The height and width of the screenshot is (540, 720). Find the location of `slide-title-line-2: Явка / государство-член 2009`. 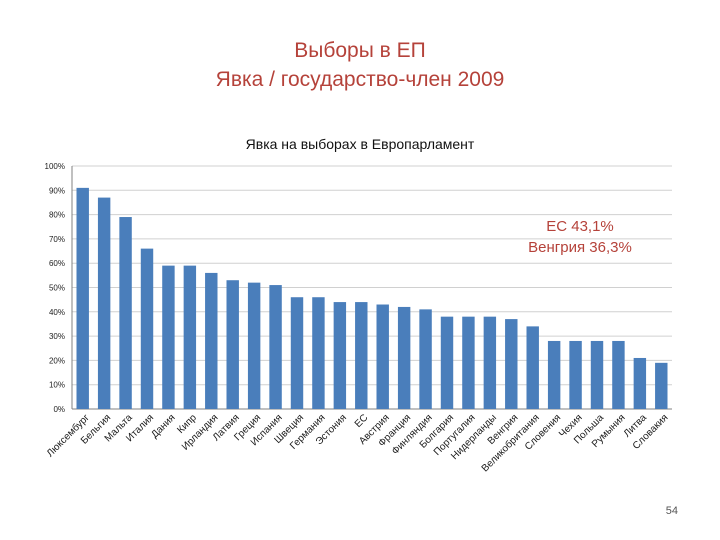

slide-title-line-2: Явка / государство-член 2009 is located at coordinates (360, 79).